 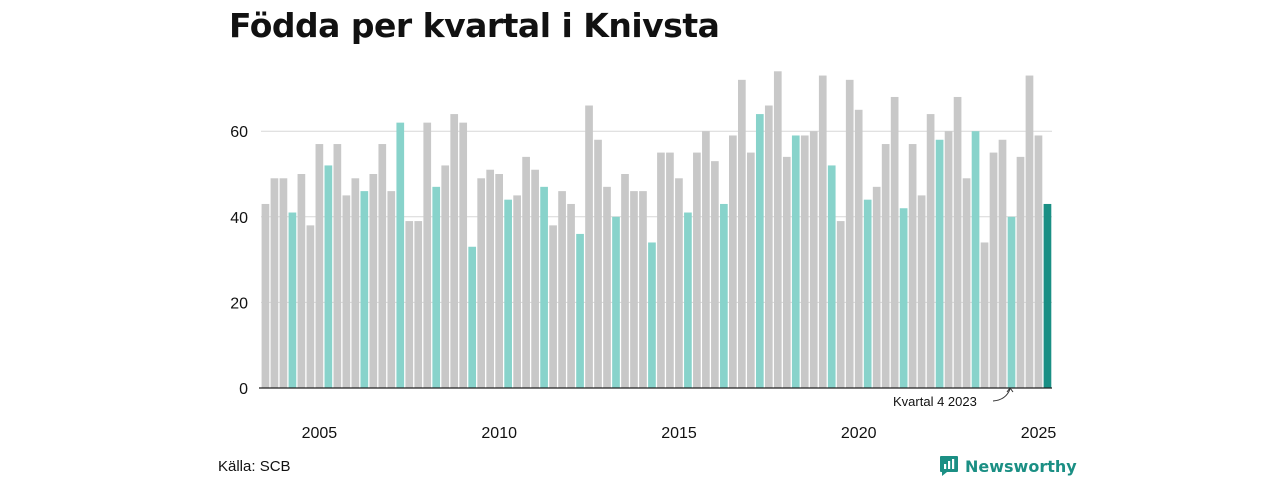 What do you see at coordinates (661, 270) in the screenshot?
I see `bar-2014-q3` at bounding box center [661, 270].